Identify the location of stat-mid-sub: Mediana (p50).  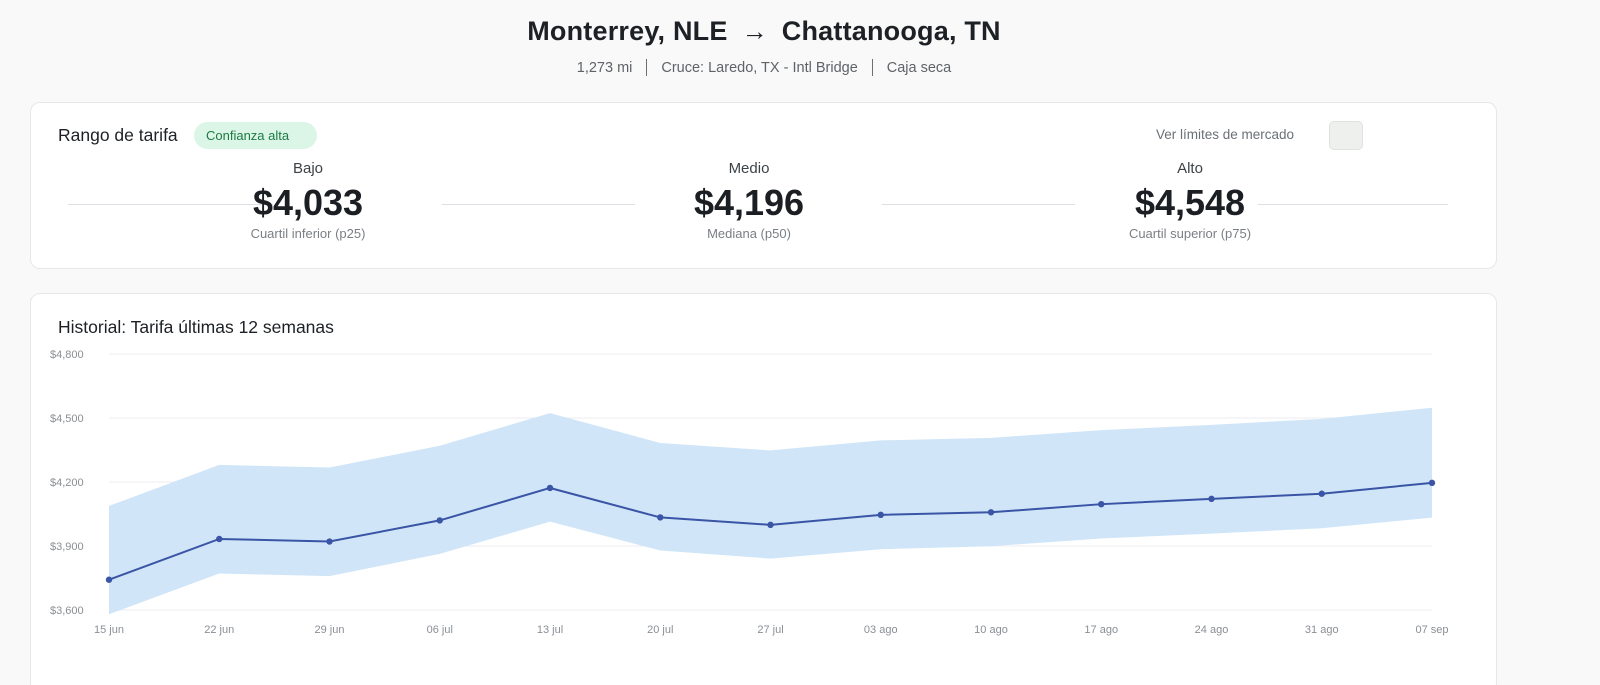
(749, 233).